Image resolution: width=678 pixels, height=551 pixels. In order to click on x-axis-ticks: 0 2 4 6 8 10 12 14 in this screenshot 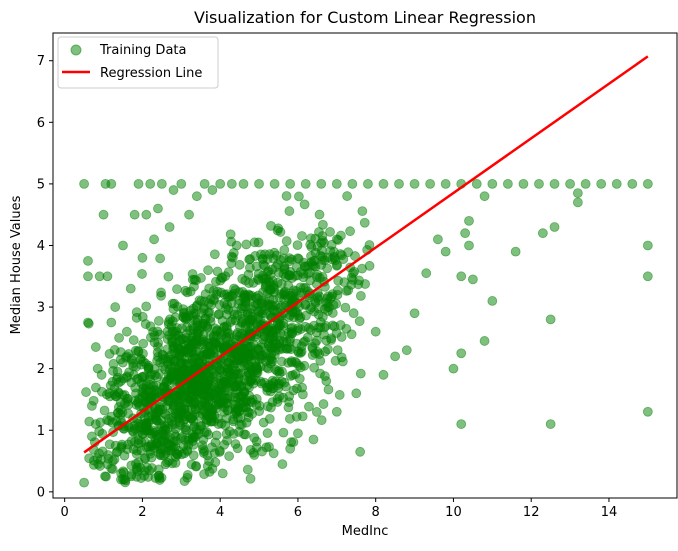, I will do `click(339, 509)`.